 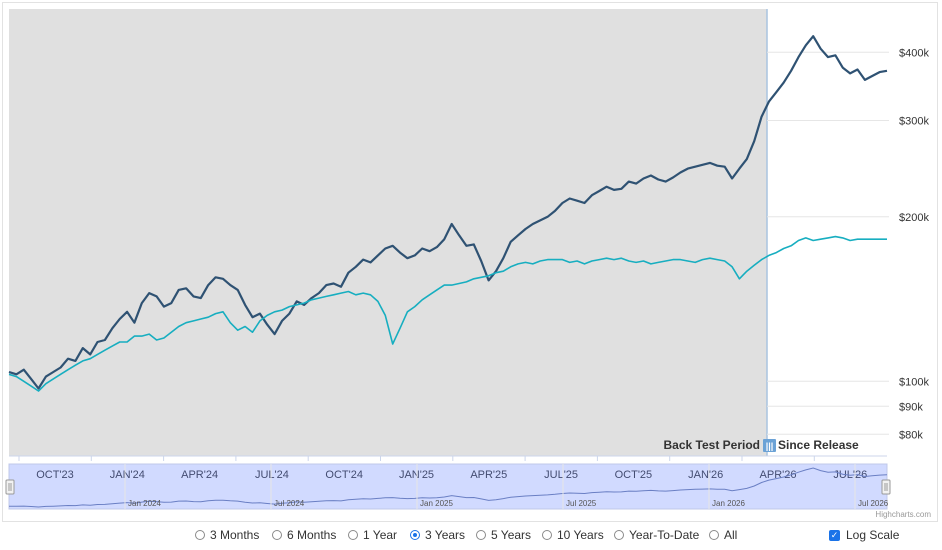 I want to click on navigator-tick-label: Jul 2024, so click(x=289, y=503).